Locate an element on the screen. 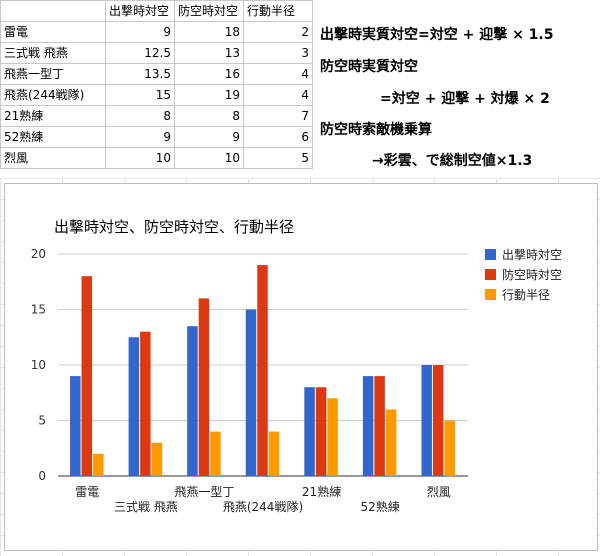  table-row: 飛燕(244戦隊) 15 19 4 is located at coordinates (156, 95).